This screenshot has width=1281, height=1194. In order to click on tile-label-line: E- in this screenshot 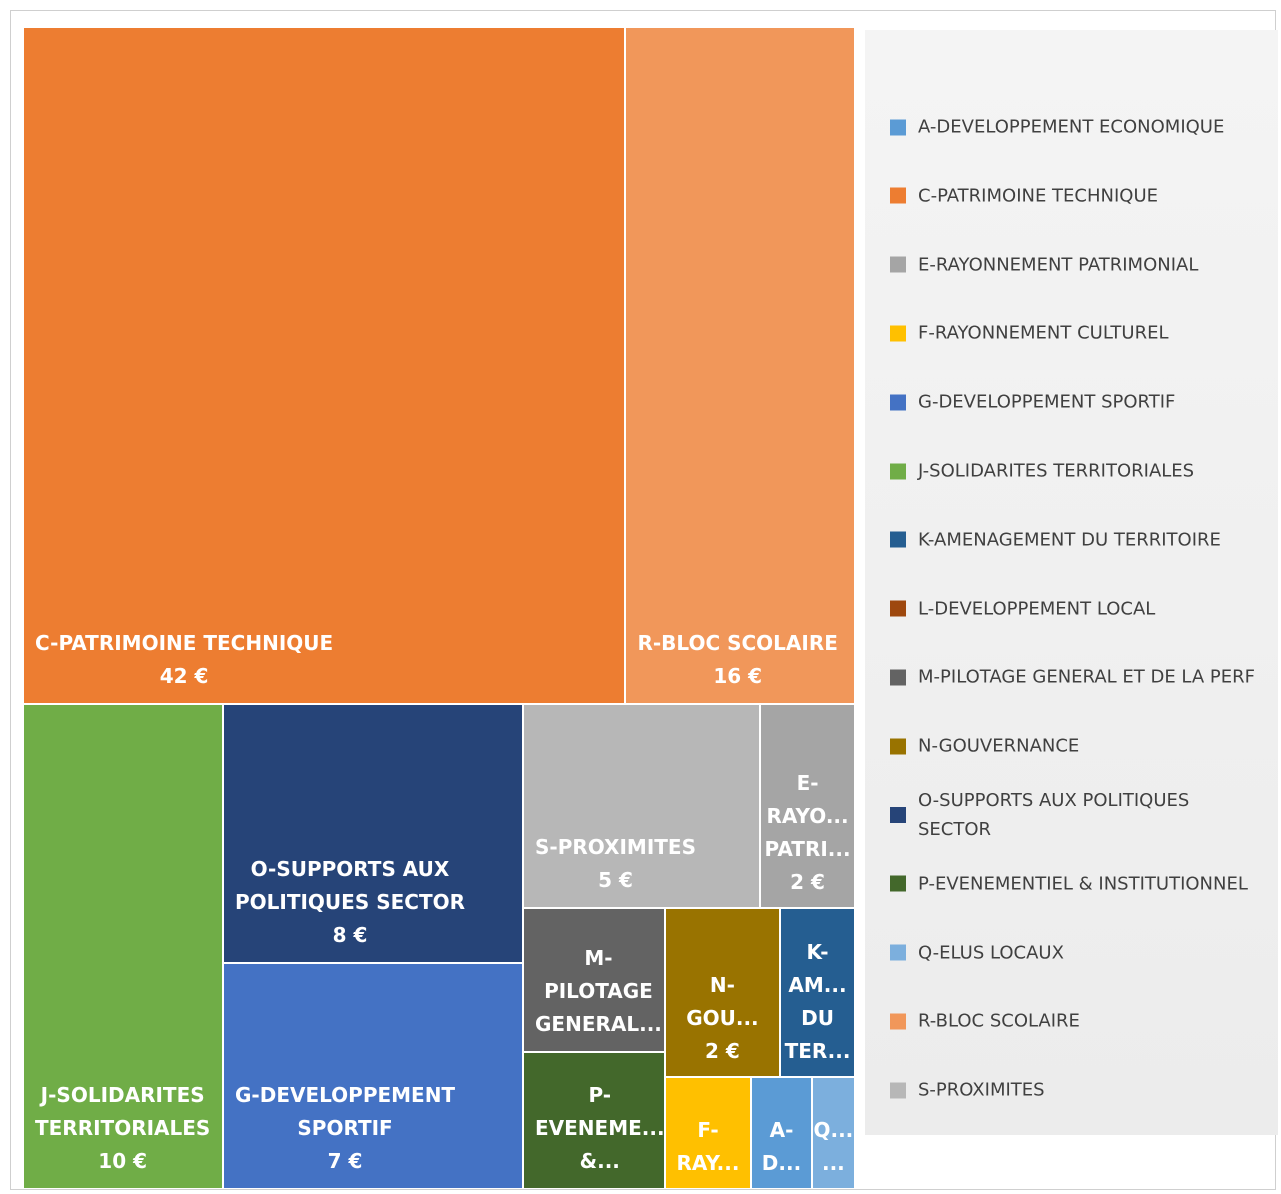, I will do `click(807, 783)`.